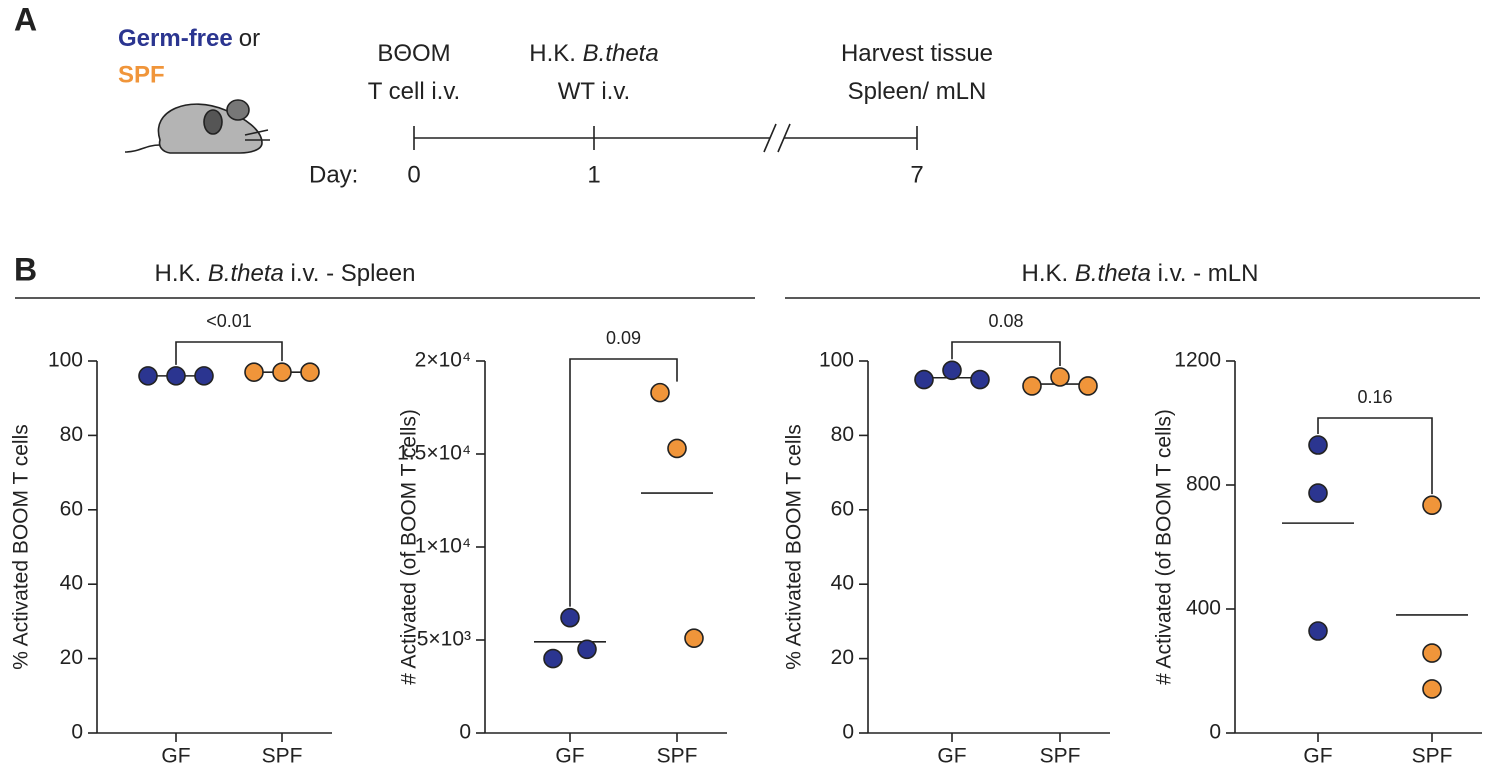  What do you see at coordinates (1203, 608) in the screenshot?
I see `y-tick-label: 400` at bounding box center [1203, 608].